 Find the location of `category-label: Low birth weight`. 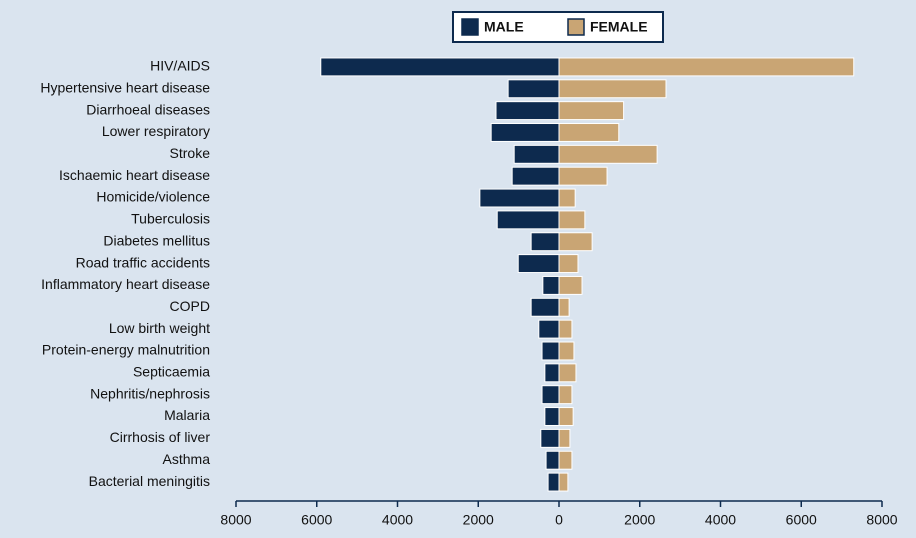

category-label: Low birth weight is located at coordinates (159, 328).